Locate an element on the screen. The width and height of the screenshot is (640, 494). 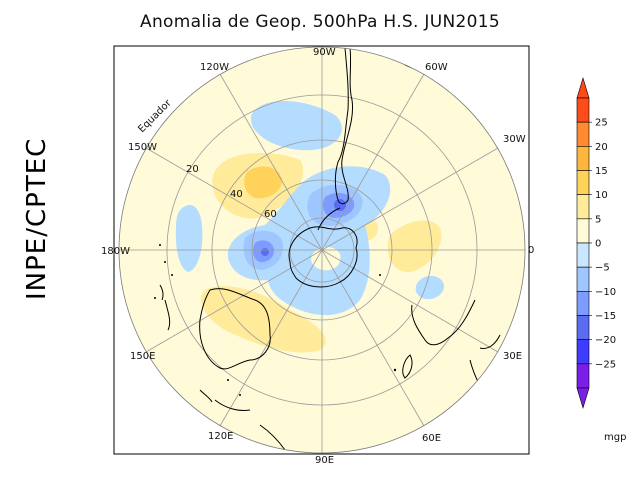
colorbar-label: −10 is located at coordinates (605, 292).